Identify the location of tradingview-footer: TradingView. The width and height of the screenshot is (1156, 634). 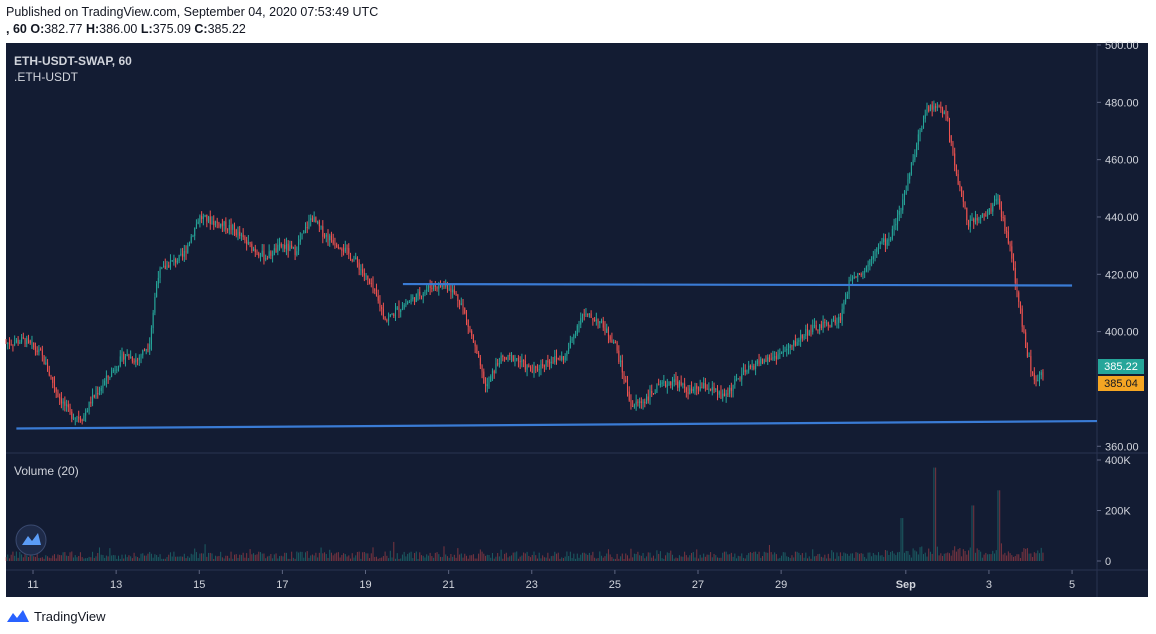
(56, 616).